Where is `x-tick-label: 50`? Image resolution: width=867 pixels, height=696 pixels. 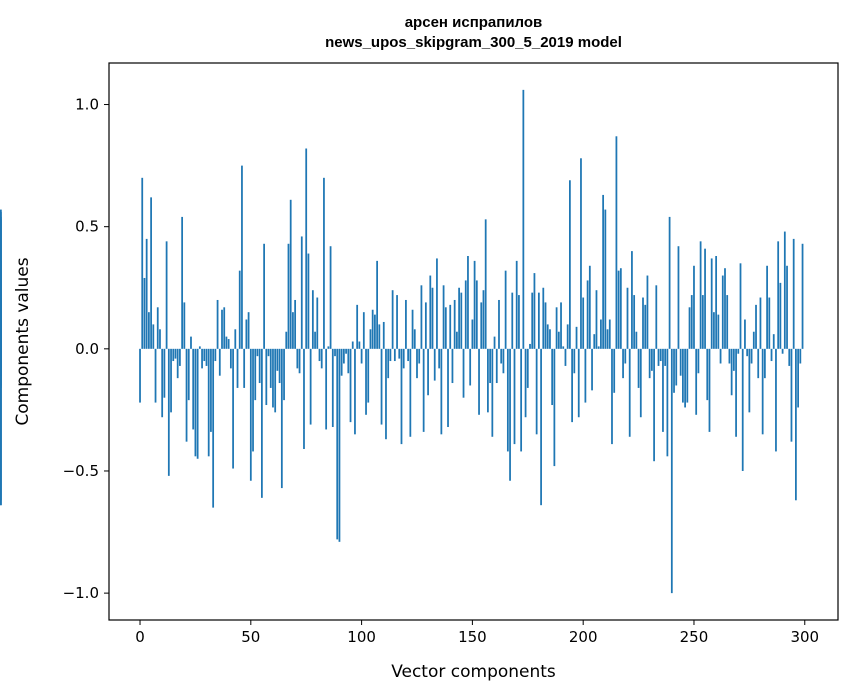 x-tick-label: 50 is located at coordinates (250, 637).